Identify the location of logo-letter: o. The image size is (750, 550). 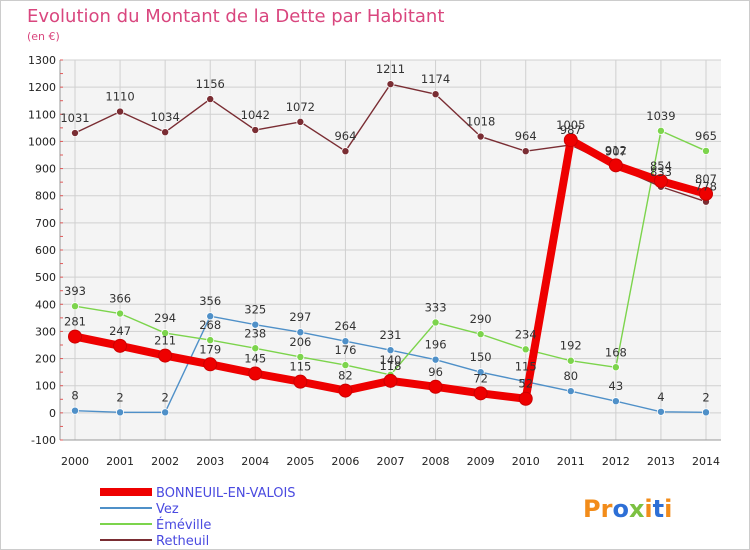
(620, 509).